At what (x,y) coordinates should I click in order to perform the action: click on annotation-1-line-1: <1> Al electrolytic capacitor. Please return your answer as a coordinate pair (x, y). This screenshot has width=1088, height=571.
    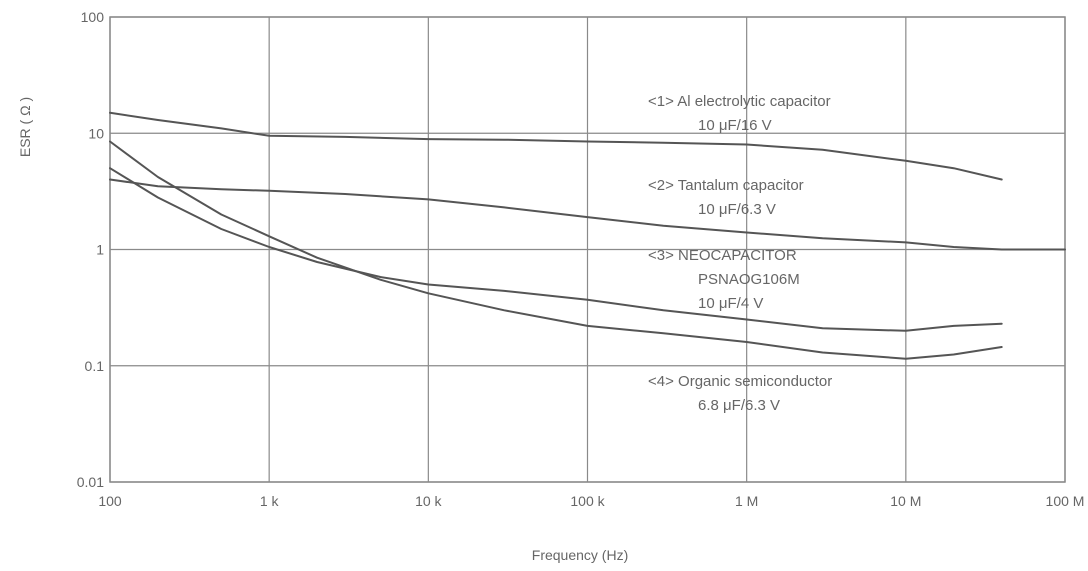
    Looking at the image, I should click on (739, 101).